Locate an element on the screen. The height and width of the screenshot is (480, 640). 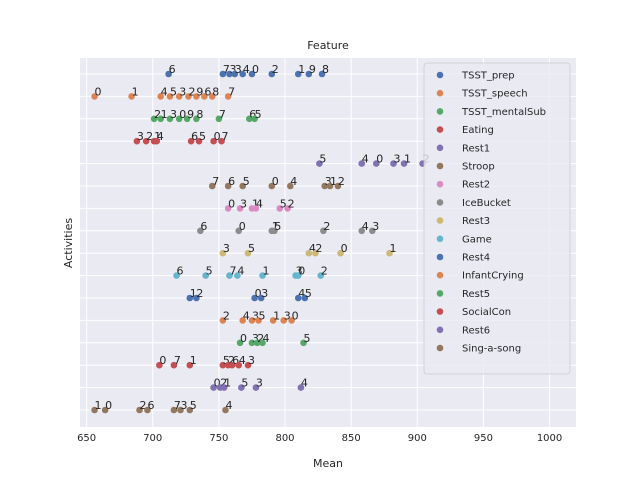
x-tick-label: 950 is located at coordinates (483, 438).